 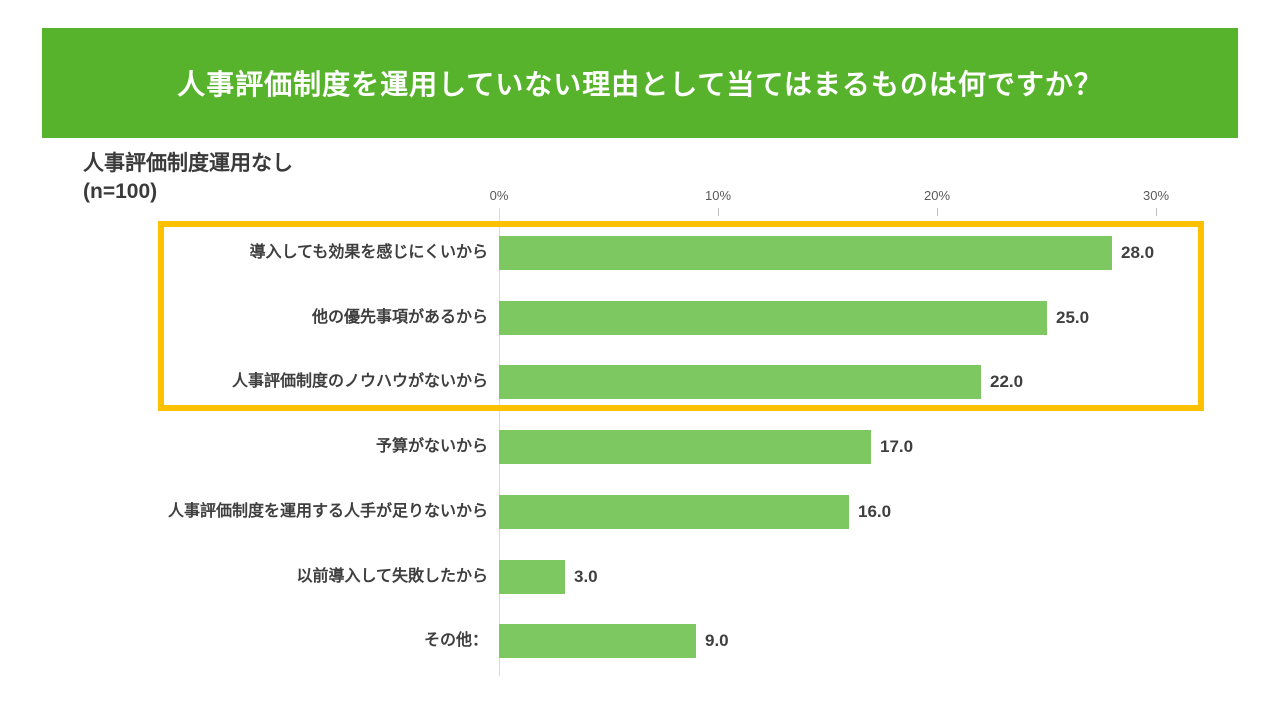 I want to click on x-axis-tick-label: 30%, so click(x=1156, y=195).